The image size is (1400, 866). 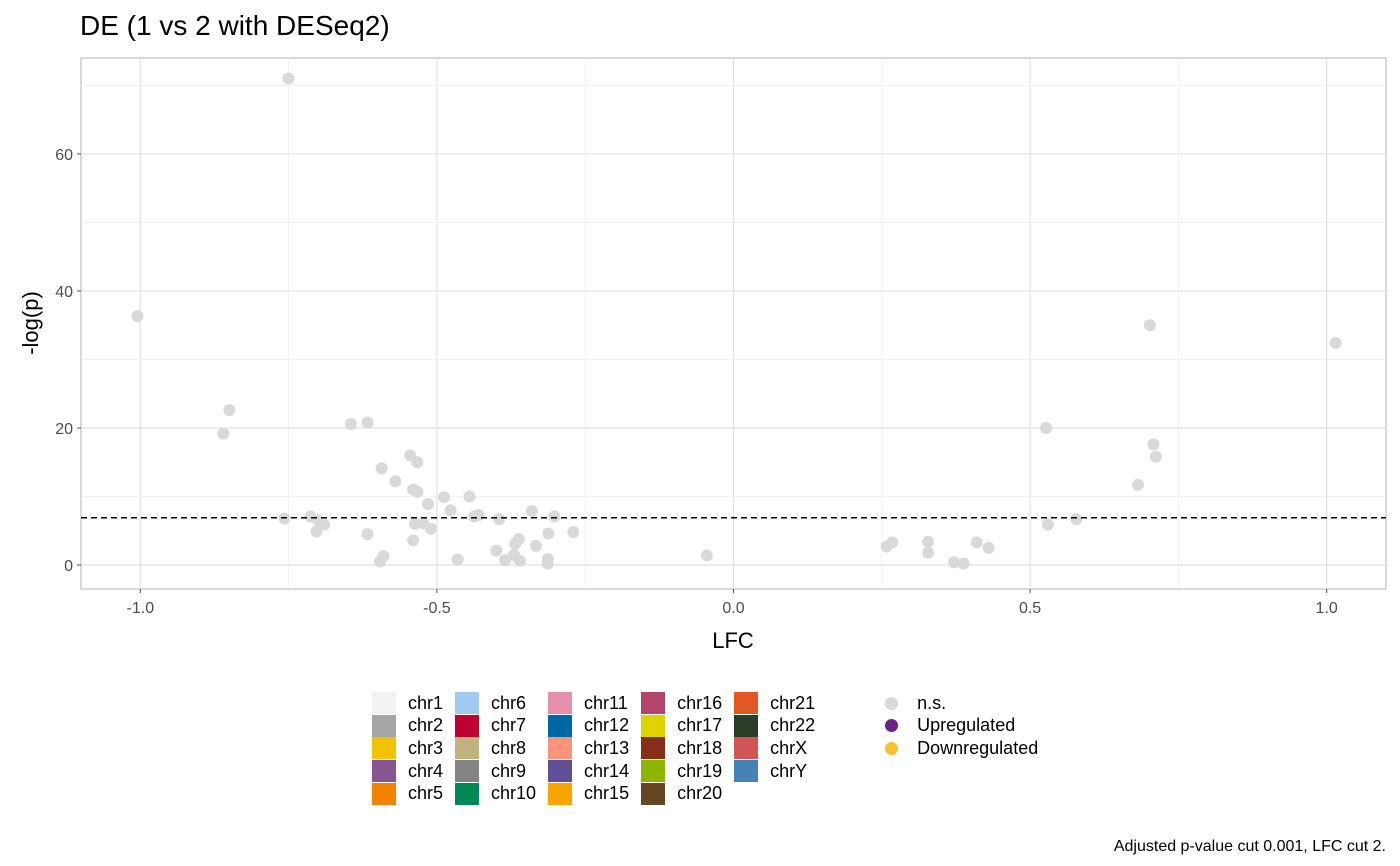 What do you see at coordinates (509, 770) in the screenshot?
I see `legend-label: chr9` at bounding box center [509, 770].